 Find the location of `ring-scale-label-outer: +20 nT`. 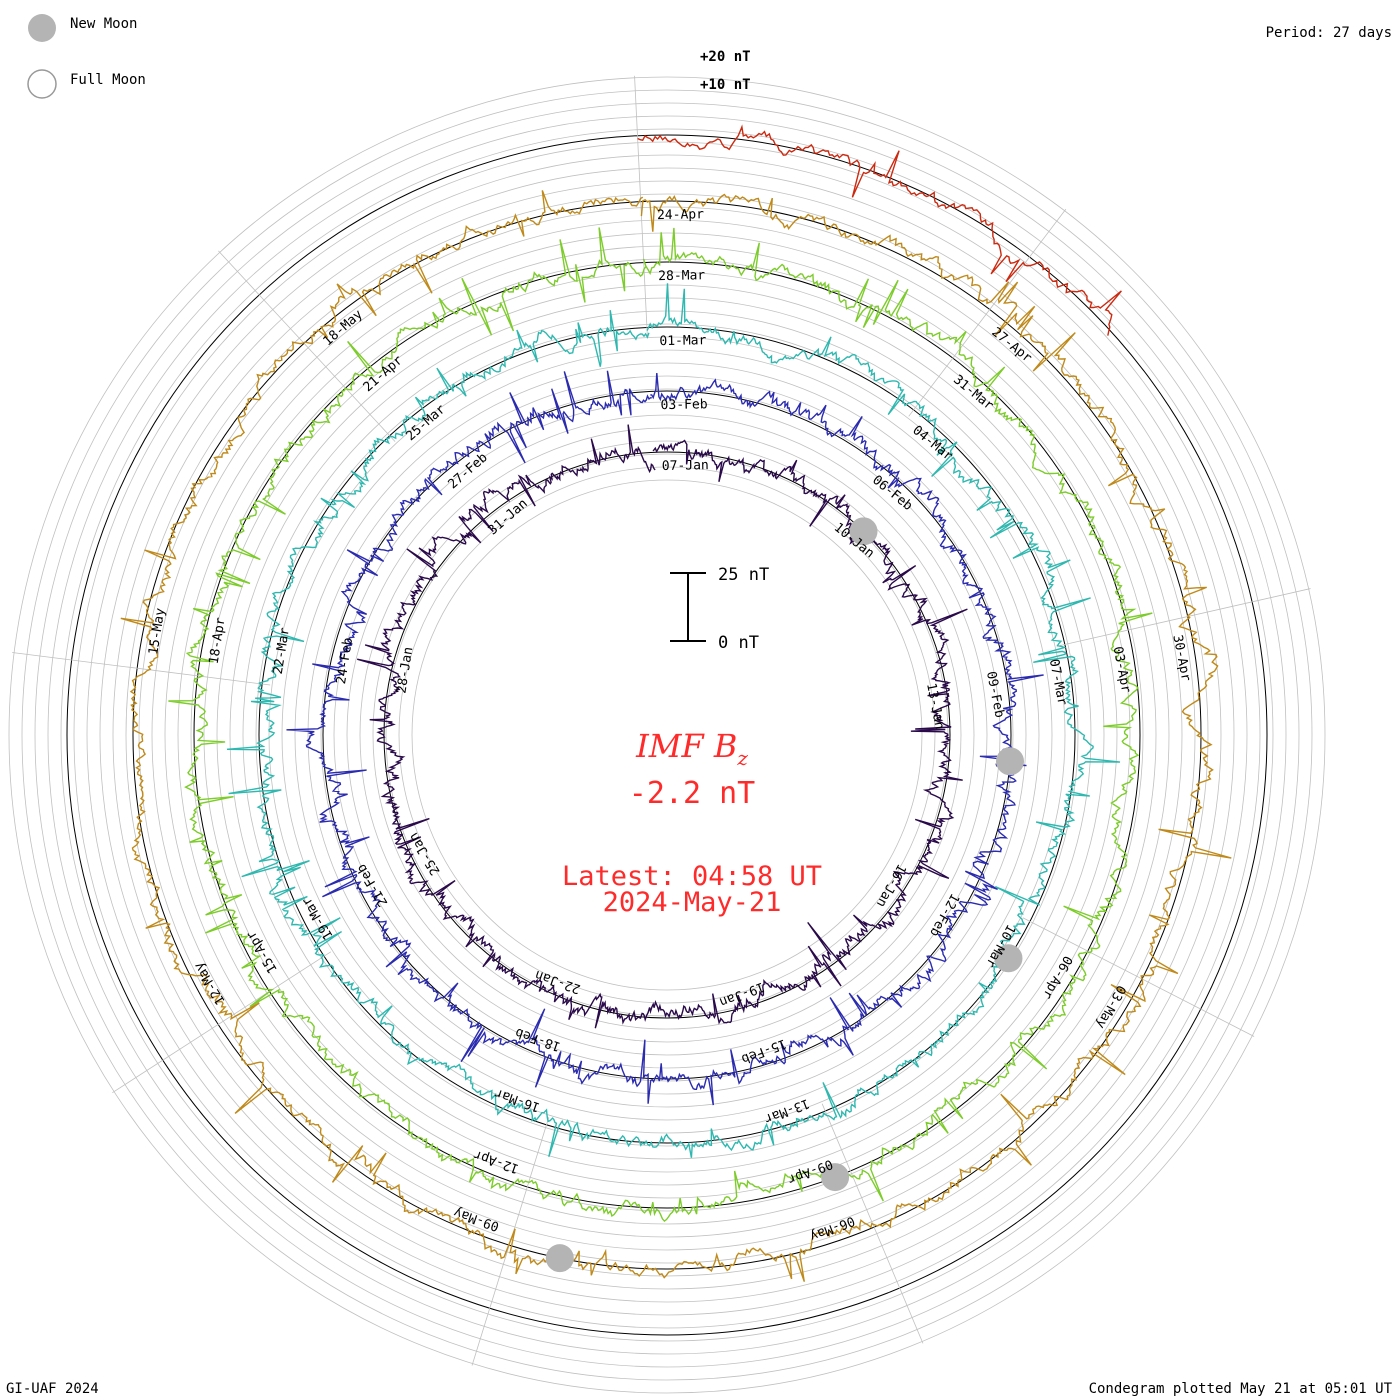

ring-scale-label-outer: +20 nT is located at coordinates (725, 57).